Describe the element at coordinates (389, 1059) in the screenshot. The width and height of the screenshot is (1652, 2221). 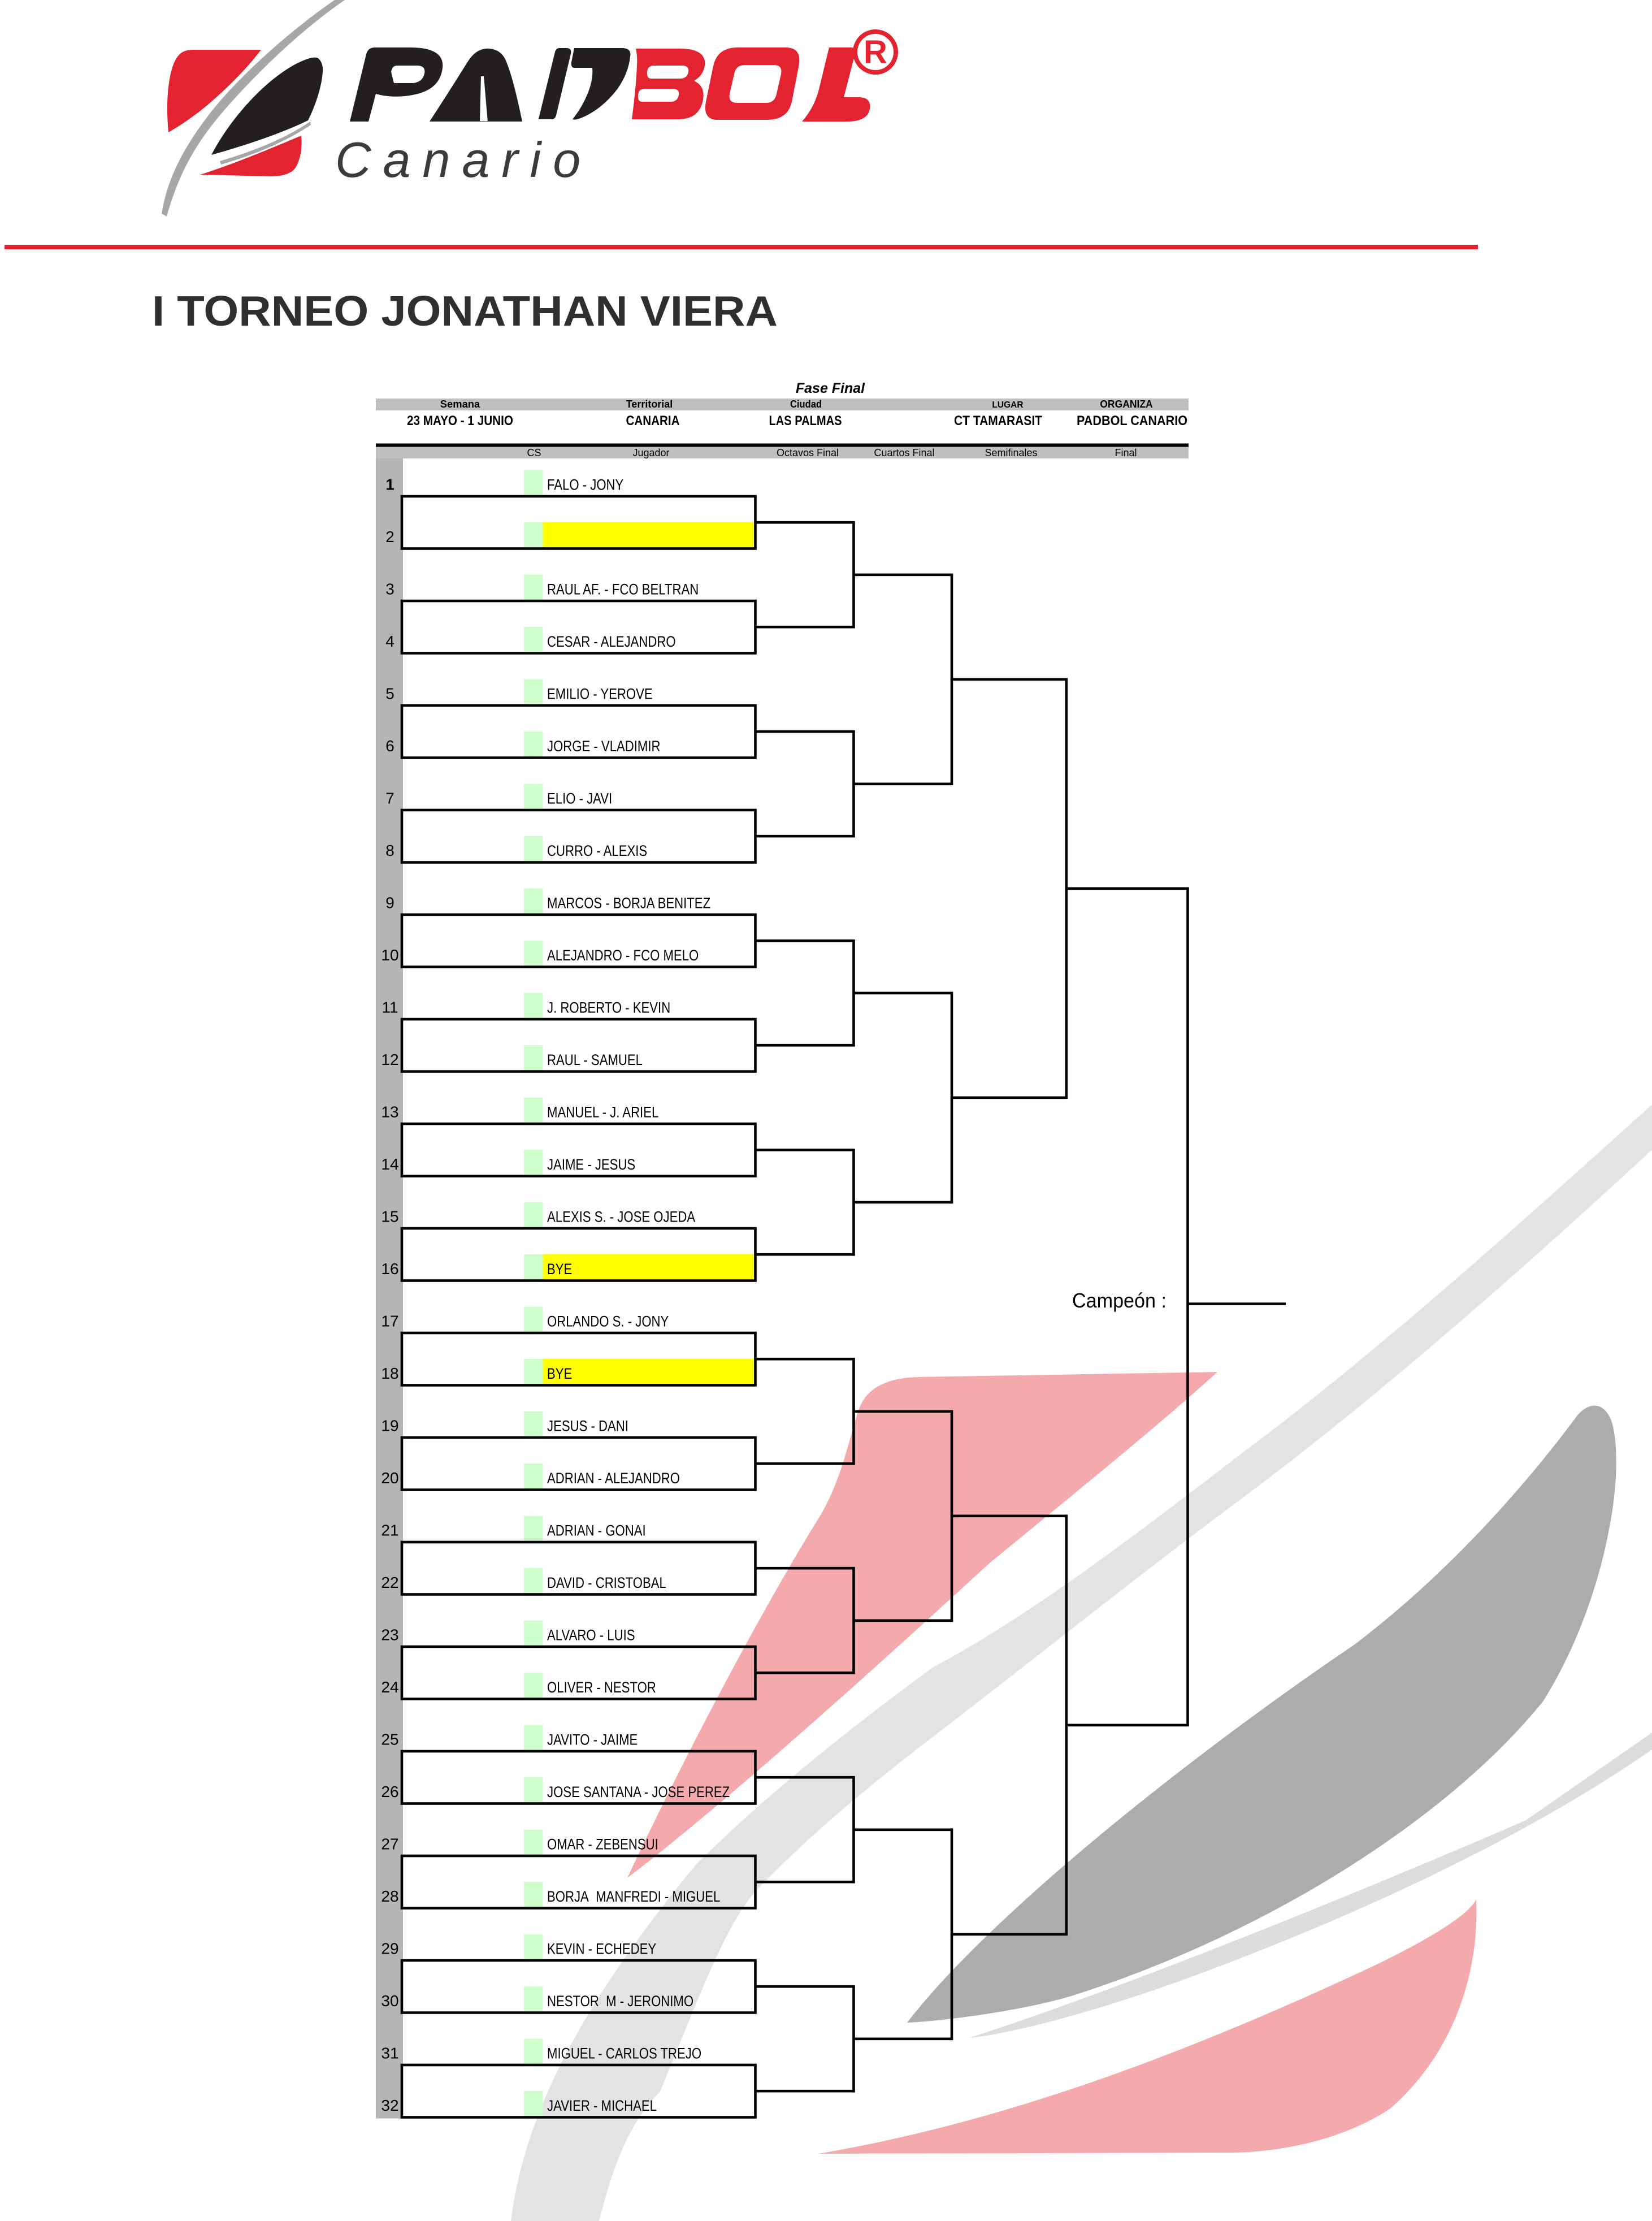
I see `svg-text: 12` at that location.